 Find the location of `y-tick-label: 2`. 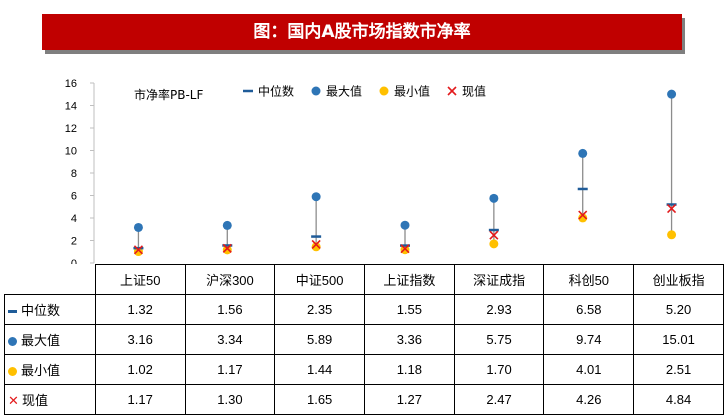

y-tick-label: 2 is located at coordinates (74, 242).